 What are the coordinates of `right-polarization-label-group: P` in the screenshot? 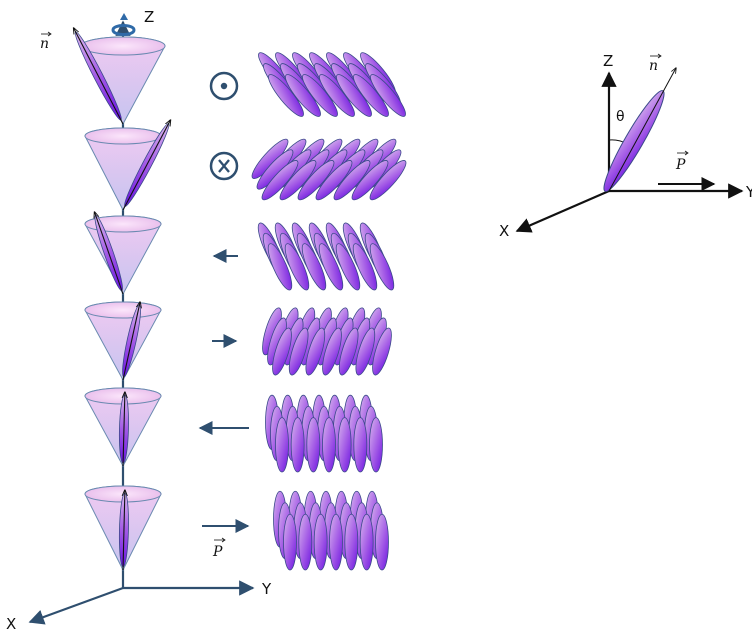 It's located at (682, 161).